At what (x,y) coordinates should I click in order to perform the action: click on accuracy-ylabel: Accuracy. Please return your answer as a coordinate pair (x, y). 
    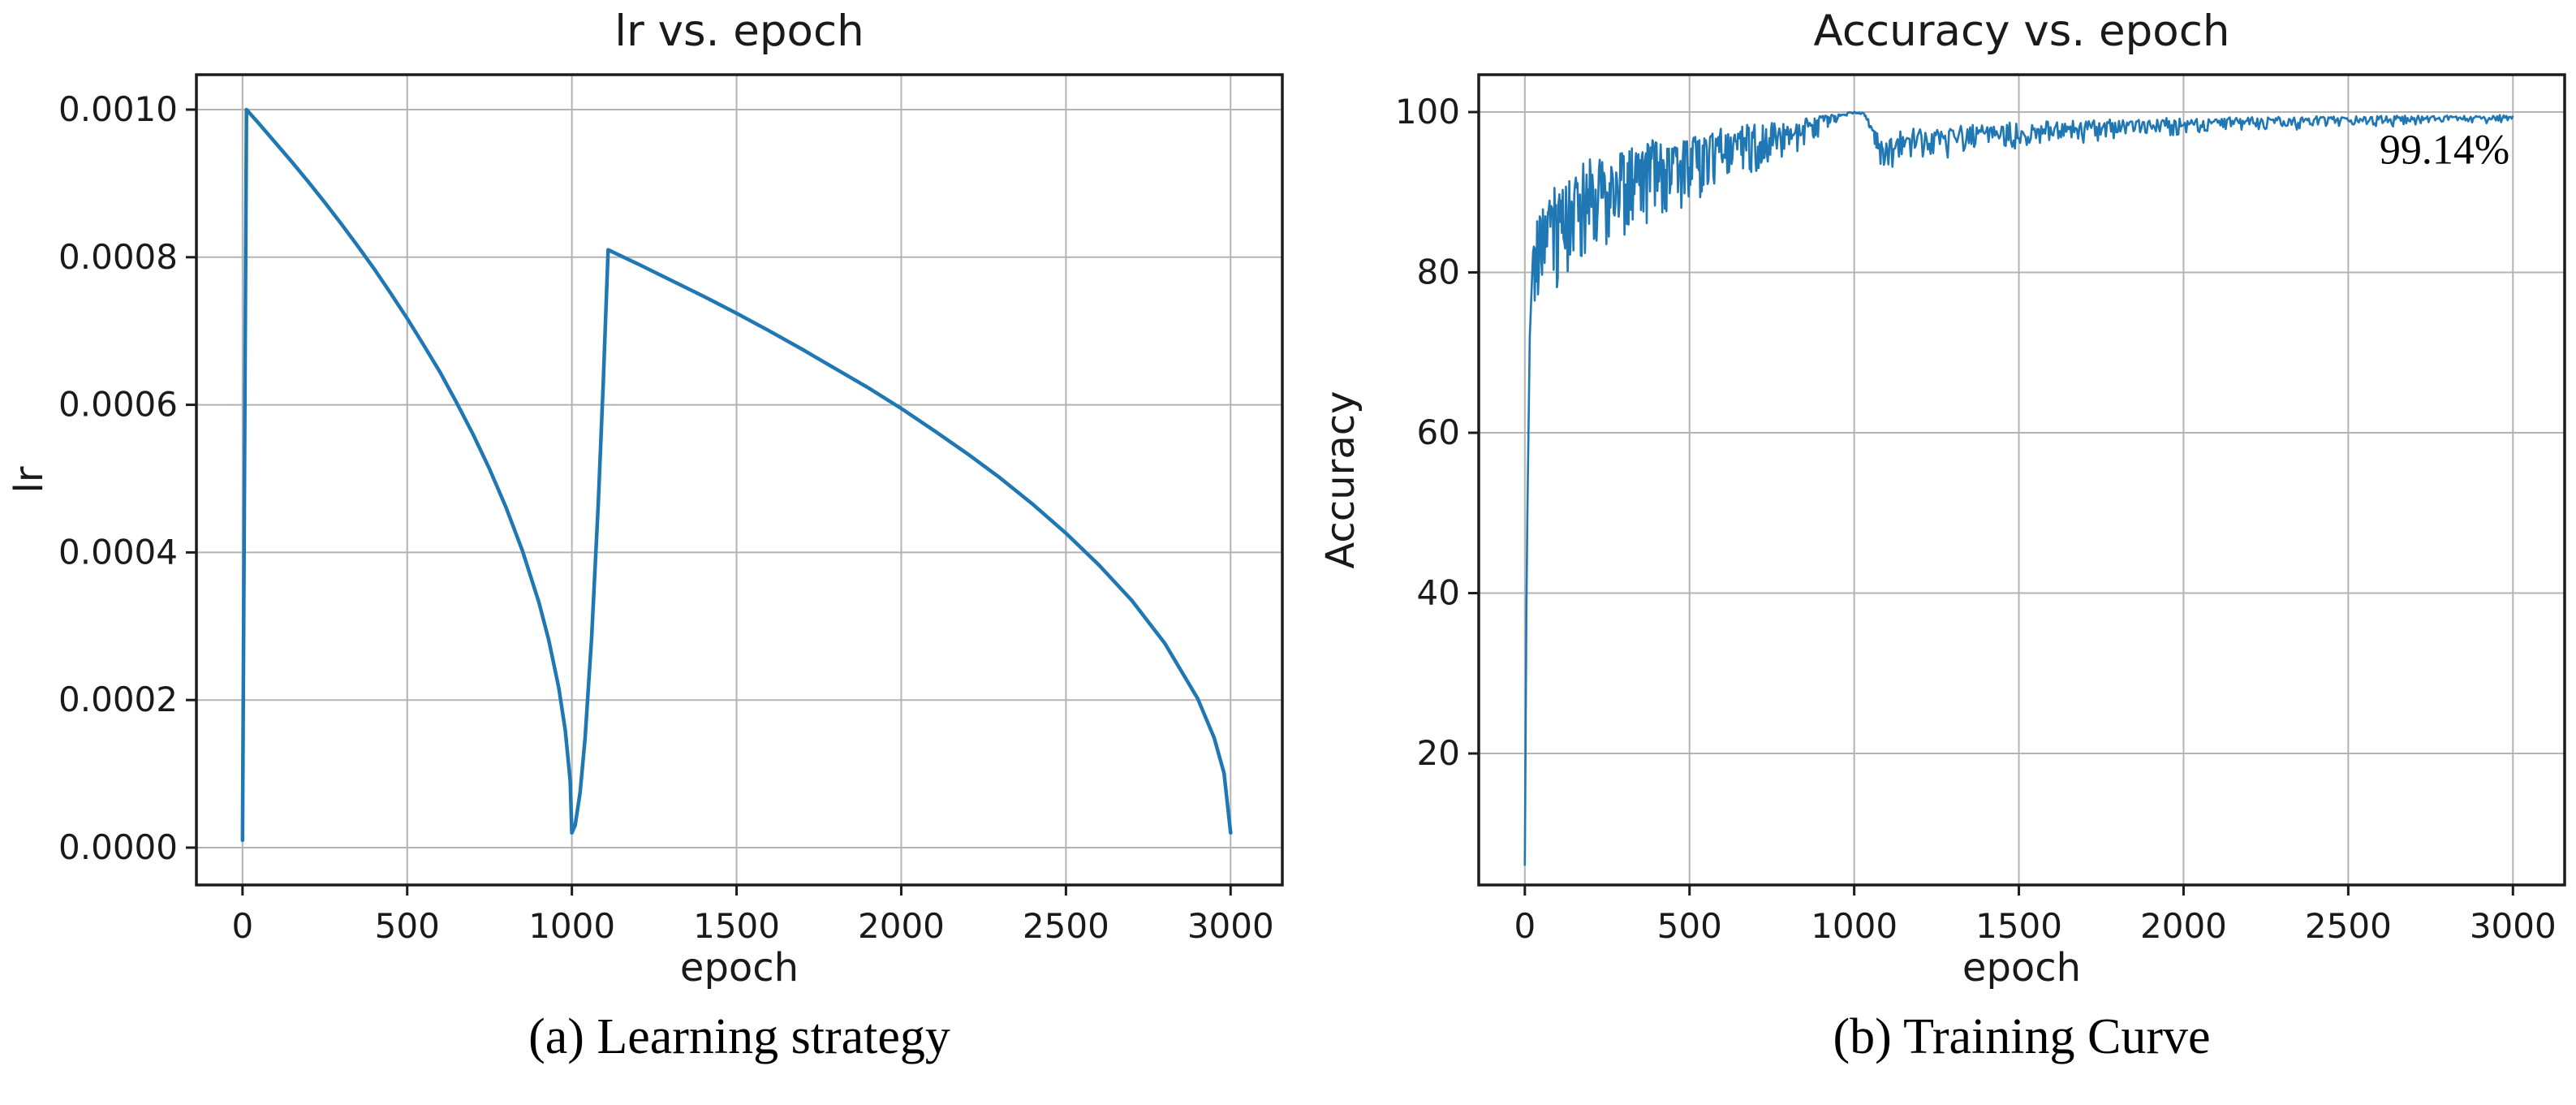
    Looking at the image, I should click on (1340, 479).